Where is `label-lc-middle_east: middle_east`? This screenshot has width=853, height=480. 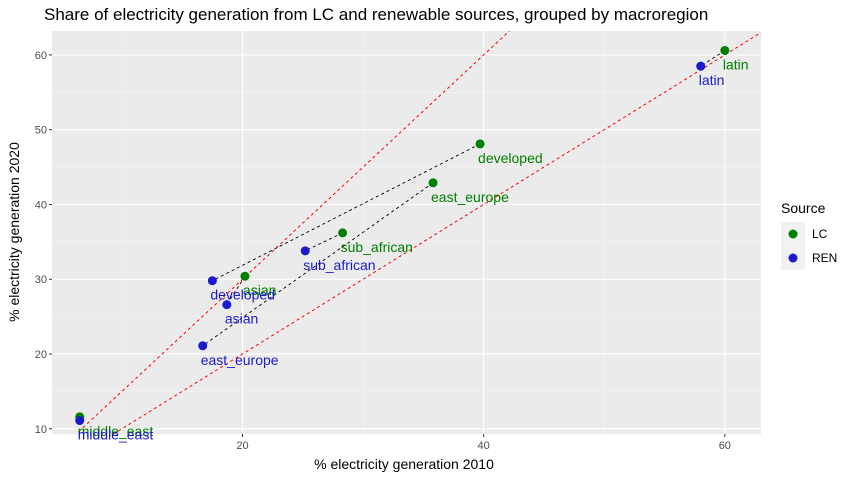
label-lc-middle_east: middle_east is located at coordinates (116, 431).